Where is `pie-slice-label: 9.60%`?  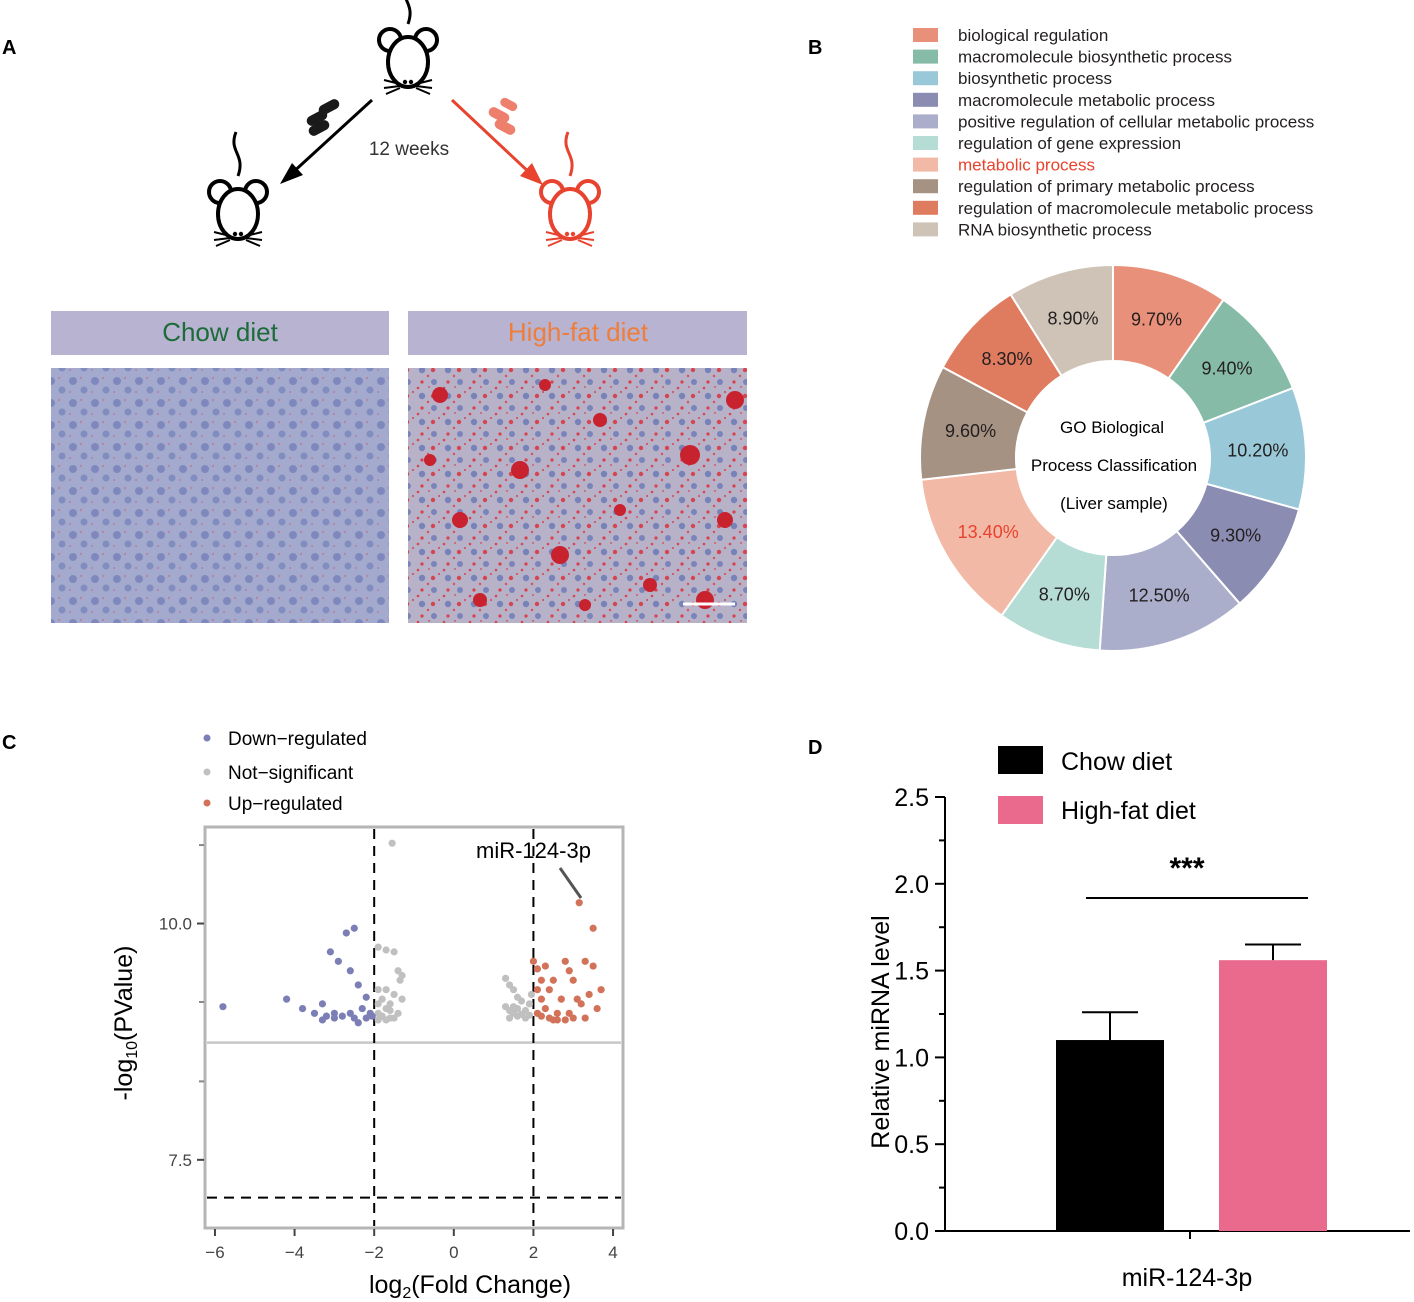 pie-slice-label: 9.60% is located at coordinates (970, 431).